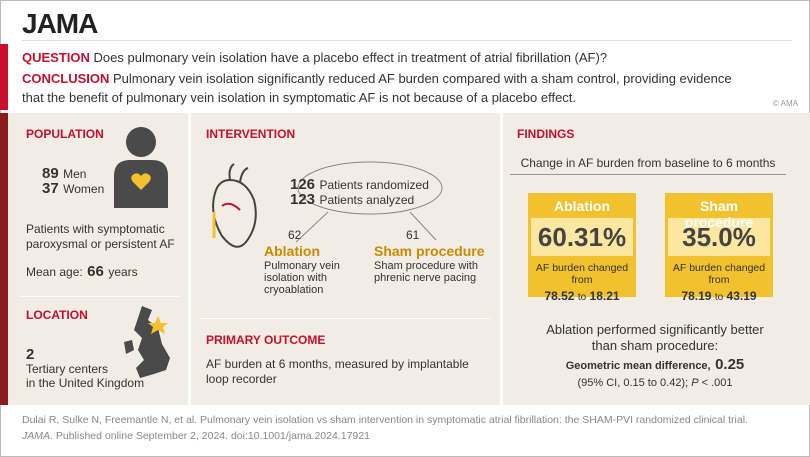 Image resolution: width=810 pixels, height=457 pixels. Describe the element at coordinates (95, 229) in the screenshot. I see `description: Patients with symptomatic` at that location.